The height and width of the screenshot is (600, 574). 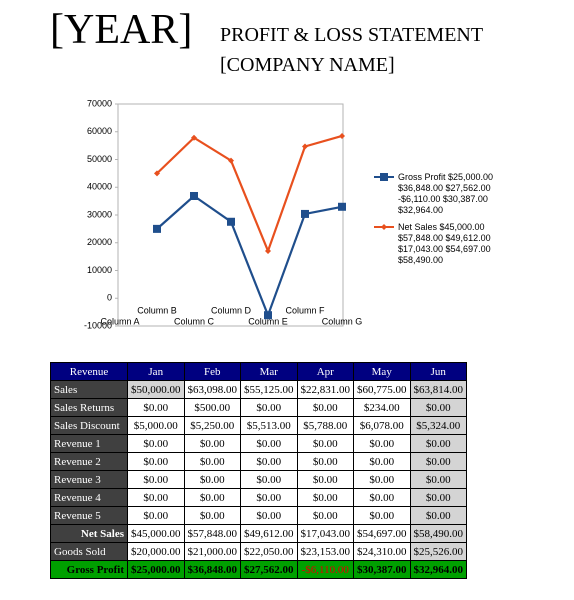 What do you see at coordinates (212, 533) in the screenshot?
I see `table-cell: $57,848.00` at bounding box center [212, 533].